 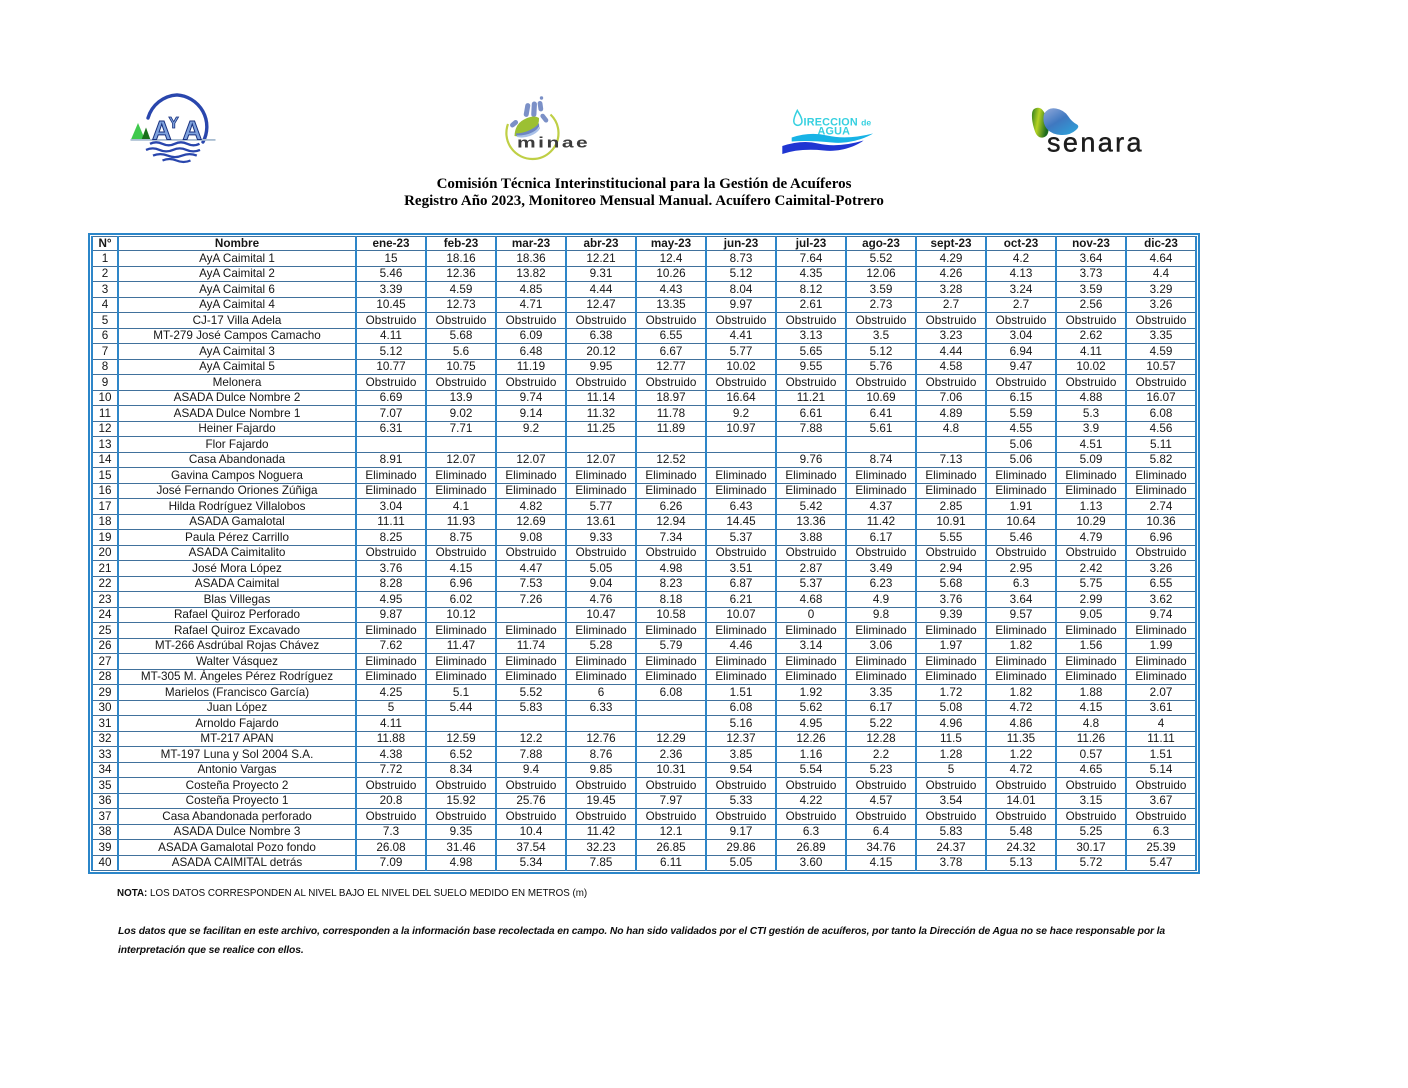 I want to click on svg-text: senara, so click(x=1095, y=141).